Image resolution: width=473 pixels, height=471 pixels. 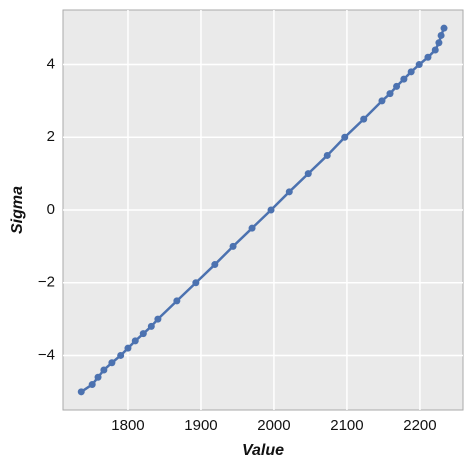 What do you see at coordinates (263, 450) in the screenshot?
I see `x-axis-label: Value` at bounding box center [263, 450].